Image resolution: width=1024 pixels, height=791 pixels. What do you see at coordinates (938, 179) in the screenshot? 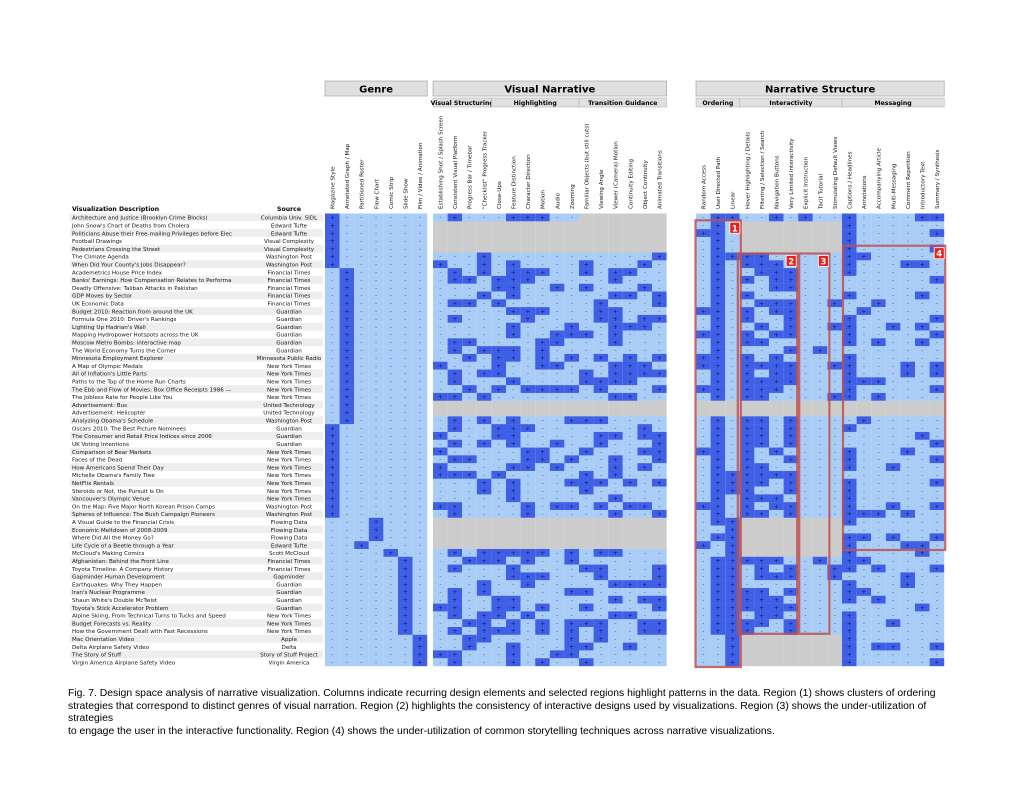
I see `column-label: Summary / Synthesis` at bounding box center [938, 179].